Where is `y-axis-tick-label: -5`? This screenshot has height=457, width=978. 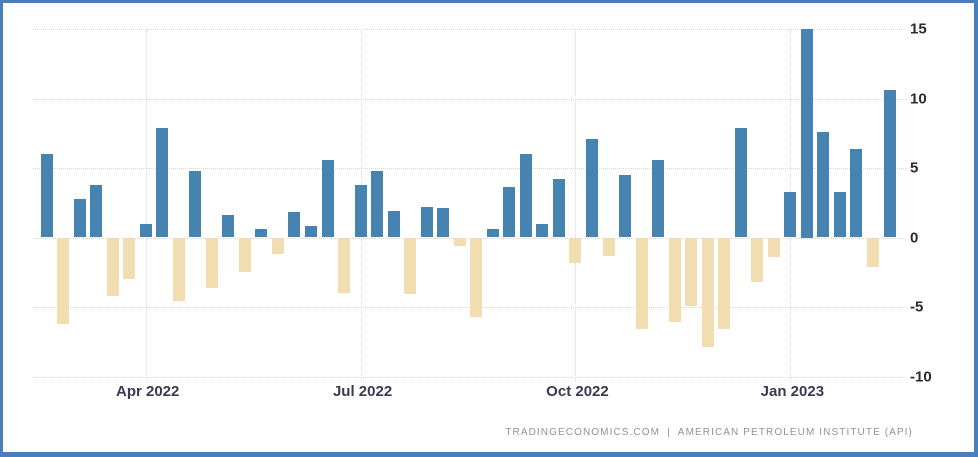
y-axis-tick-label: -5 is located at coordinates (917, 307).